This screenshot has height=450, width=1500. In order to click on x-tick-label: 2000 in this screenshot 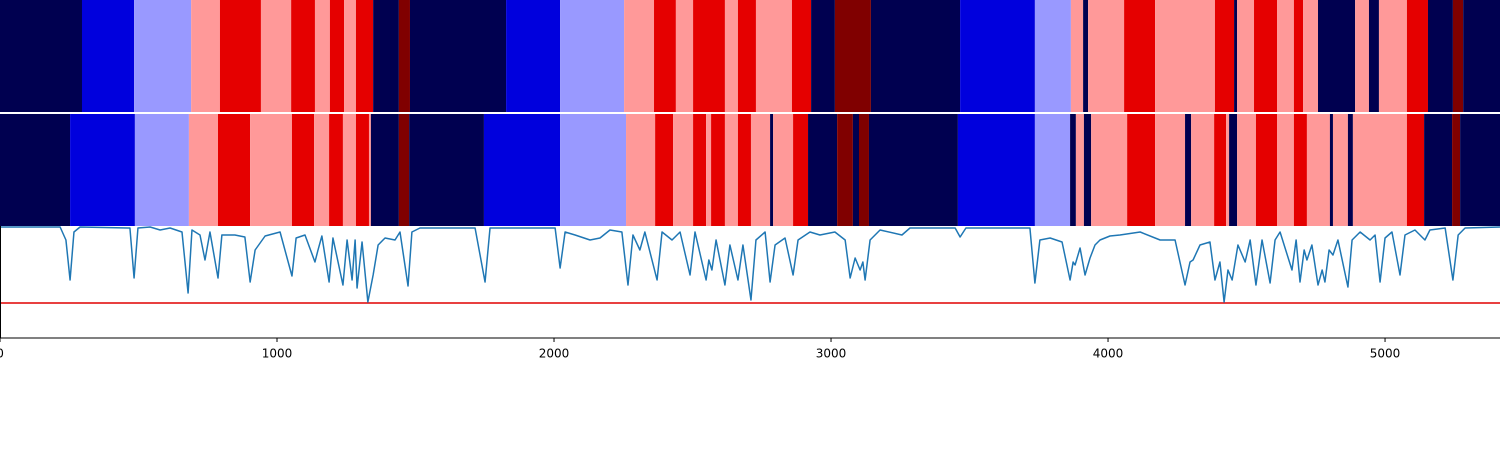, I will do `click(554, 354)`.